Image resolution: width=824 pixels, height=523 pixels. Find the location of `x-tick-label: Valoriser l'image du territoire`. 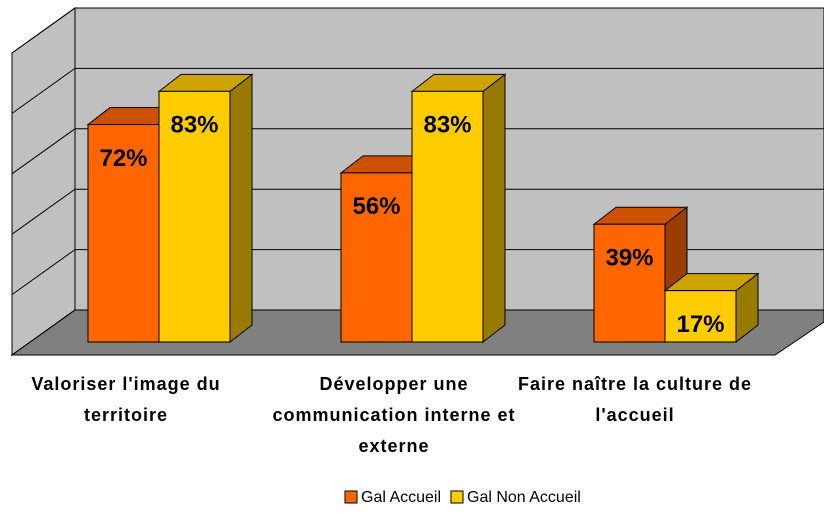

x-tick-label: Valoriser l'image du territoire is located at coordinates (126, 399).